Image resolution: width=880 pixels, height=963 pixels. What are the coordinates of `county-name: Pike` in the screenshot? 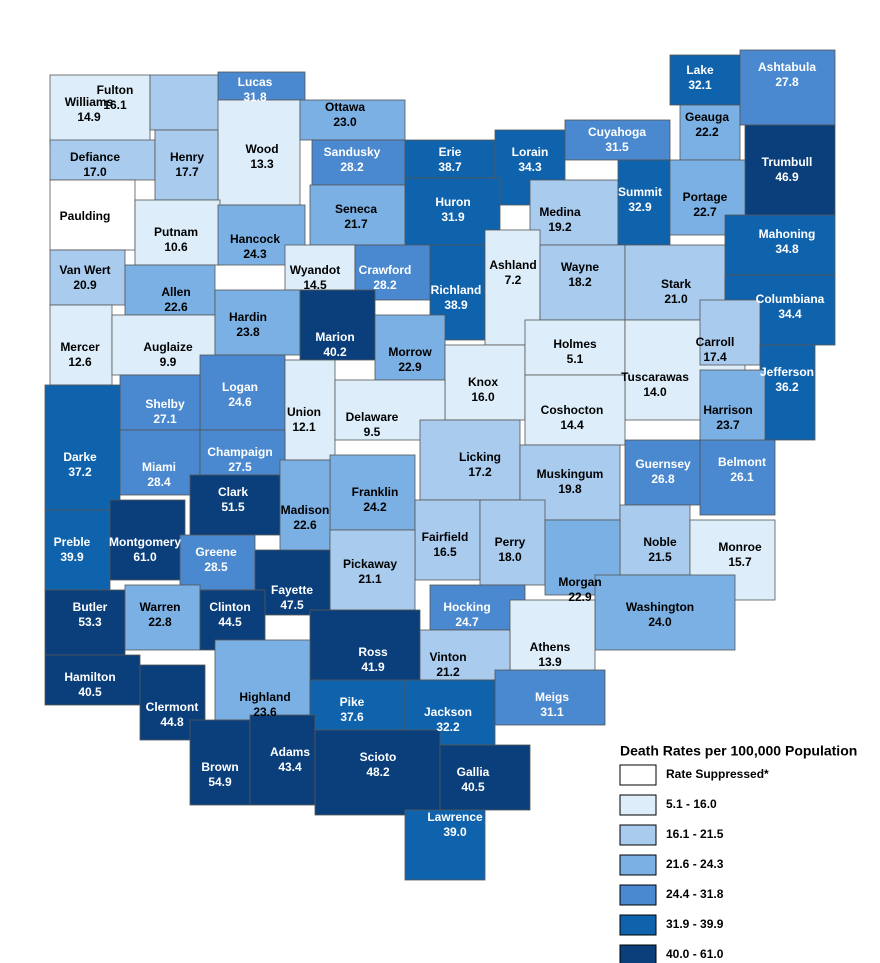 It's located at (352, 702).